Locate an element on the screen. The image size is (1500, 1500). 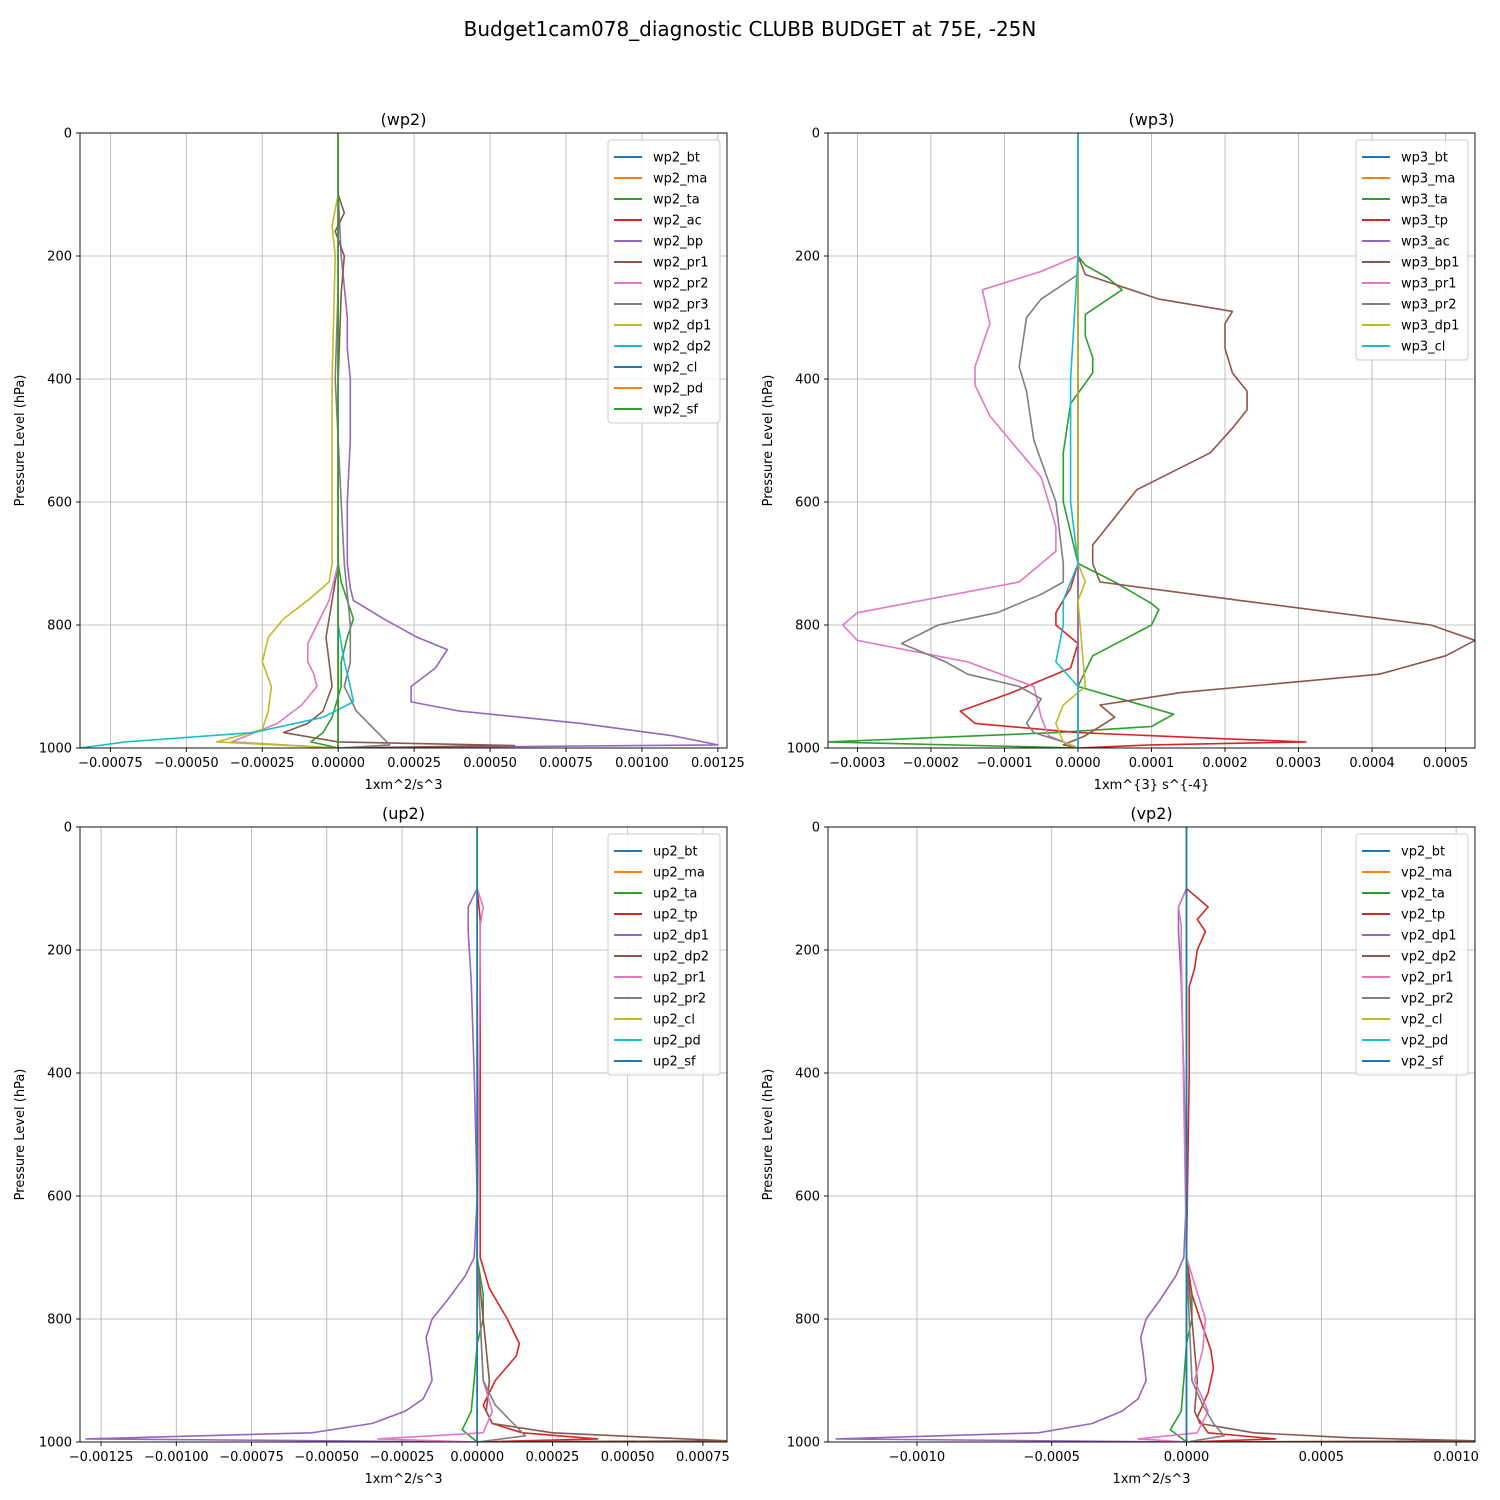
x-tick-label: −0.00075 is located at coordinates (251, 1457).